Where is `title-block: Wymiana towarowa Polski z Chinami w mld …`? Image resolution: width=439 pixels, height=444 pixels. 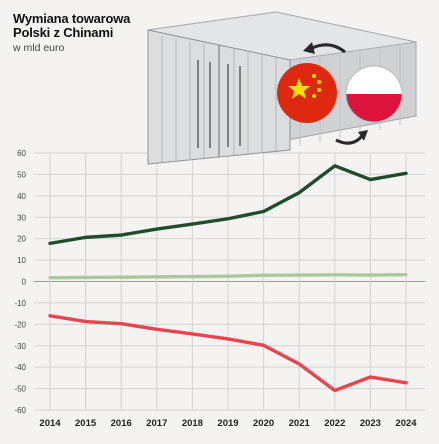 title-block: Wymiana towarowa Polski z Chinami w mld … is located at coordinates (71, 33).